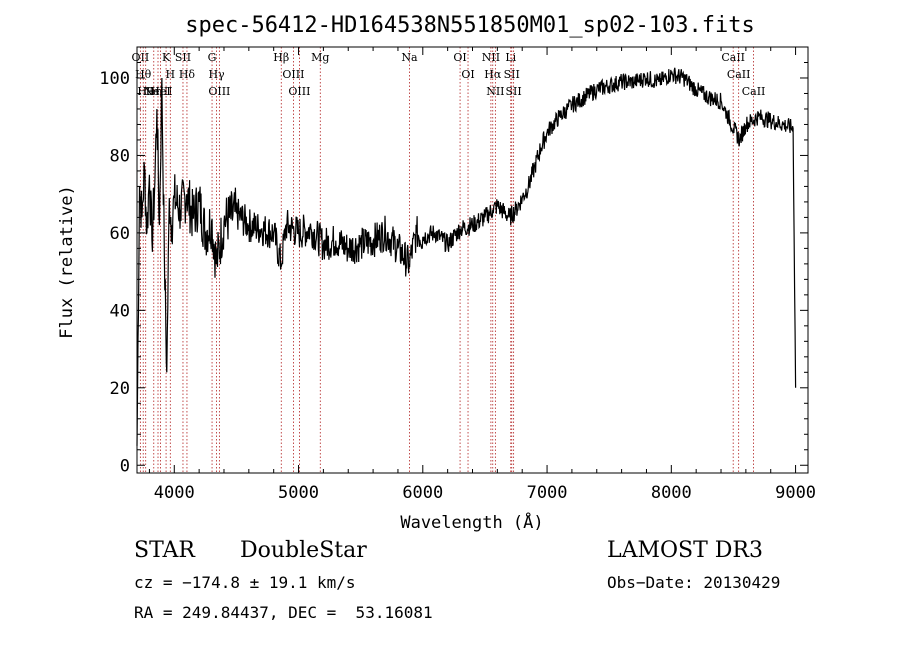  What do you see at coordinates (125, 466) in the screenshot?
I see `y-tick-label: 0` at bounding box center [125, 466].